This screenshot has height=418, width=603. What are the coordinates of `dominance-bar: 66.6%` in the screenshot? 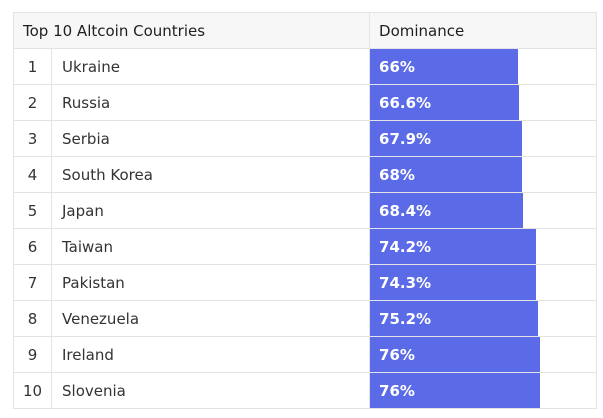 It's located at (445, 102).